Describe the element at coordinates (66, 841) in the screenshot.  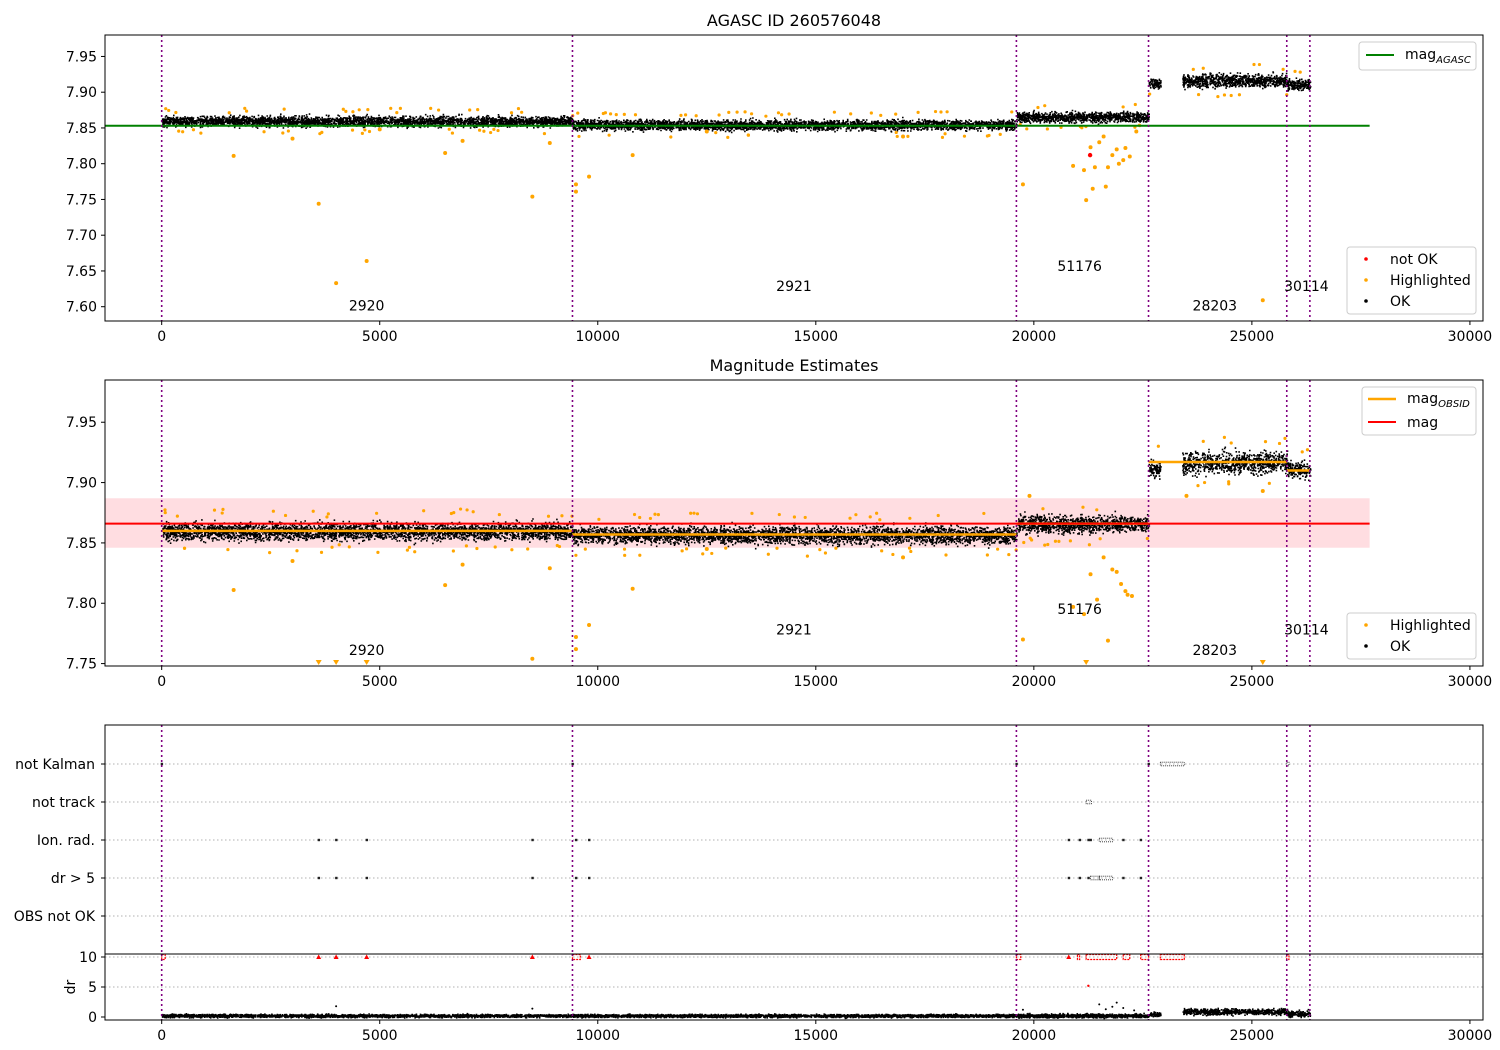
I see `category-label: Ion. rad.` at that location.